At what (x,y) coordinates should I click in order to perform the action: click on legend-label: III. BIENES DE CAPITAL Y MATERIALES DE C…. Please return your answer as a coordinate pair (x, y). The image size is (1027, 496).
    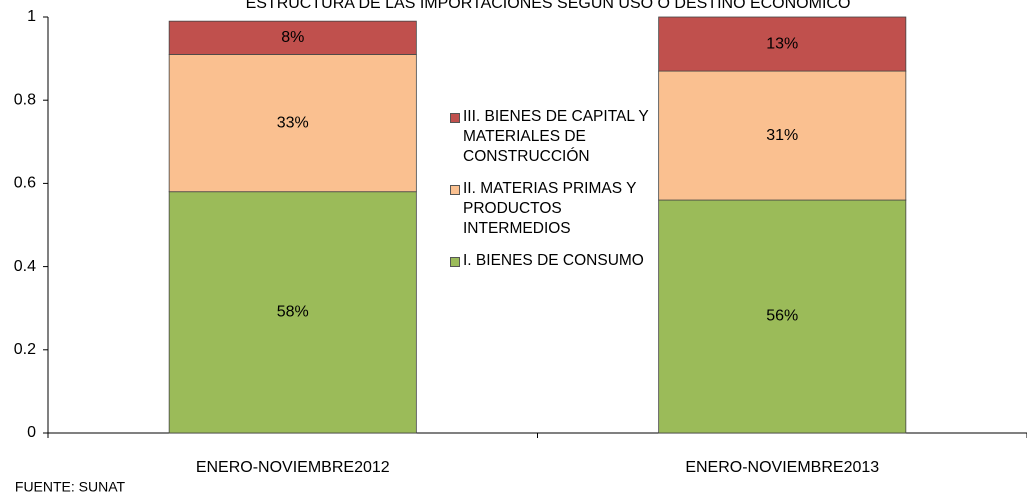
    Looking at the image, I should click on (556, 136).